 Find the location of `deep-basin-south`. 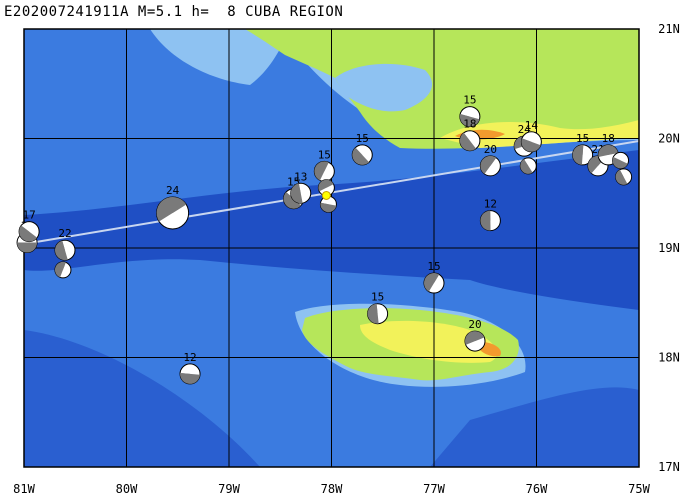

deep-basin-south is located at coordinates (142, 398).